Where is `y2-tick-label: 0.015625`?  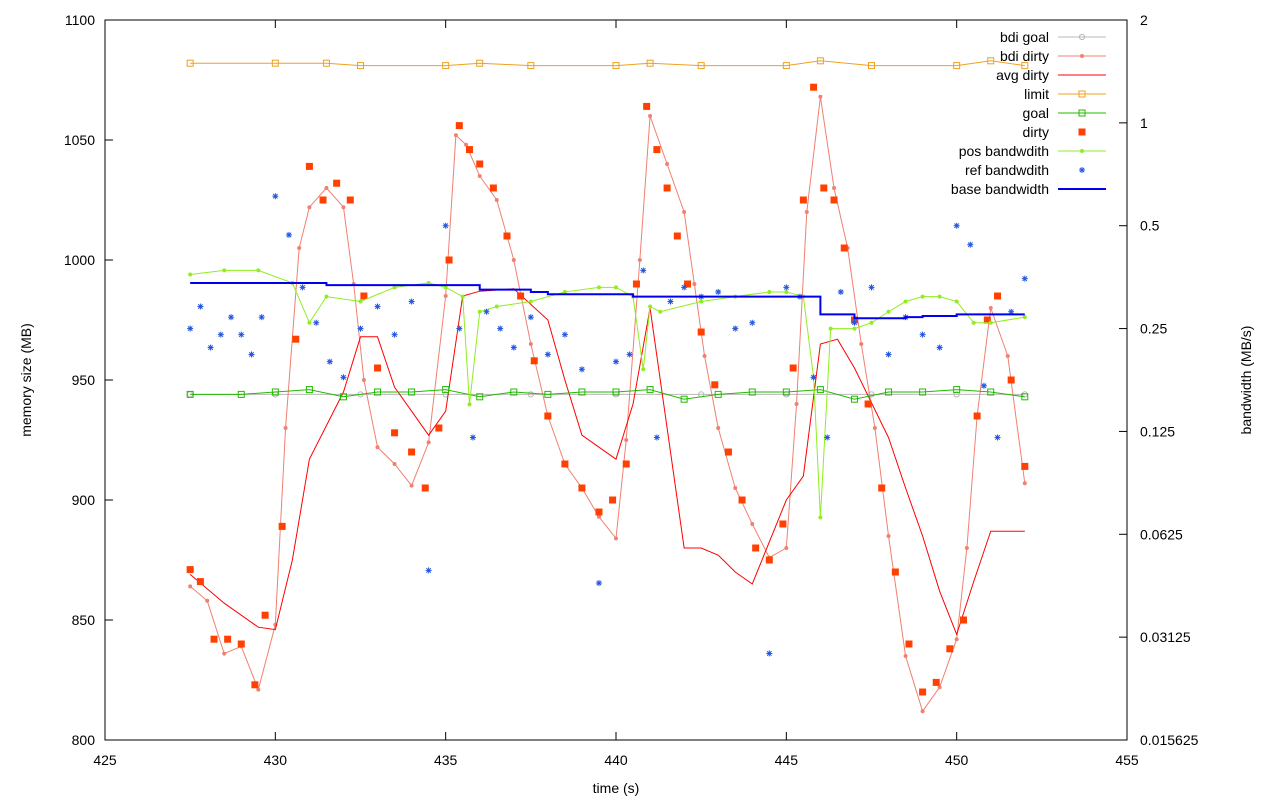 y2-tick-label: 0.015625 is located at coordinates (1169, 740).